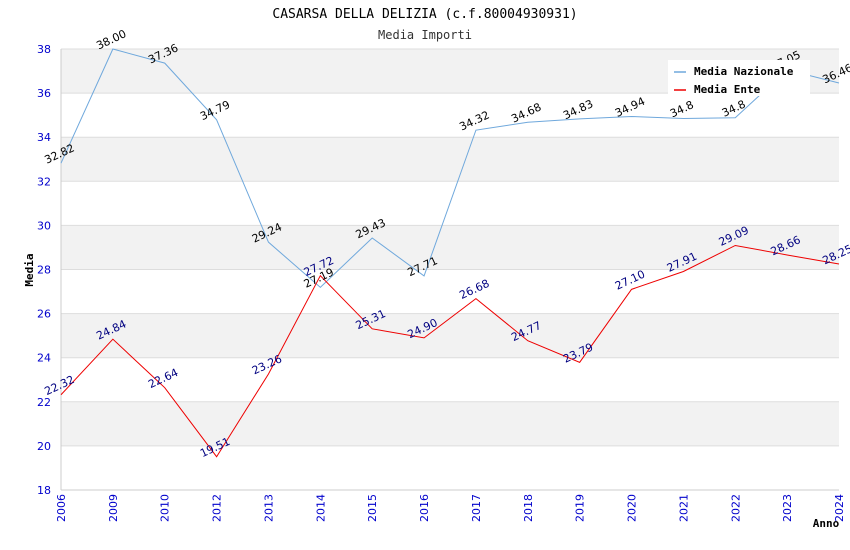  I want to click on legend: Media Nazionale Media Ente, so click(739, 78).